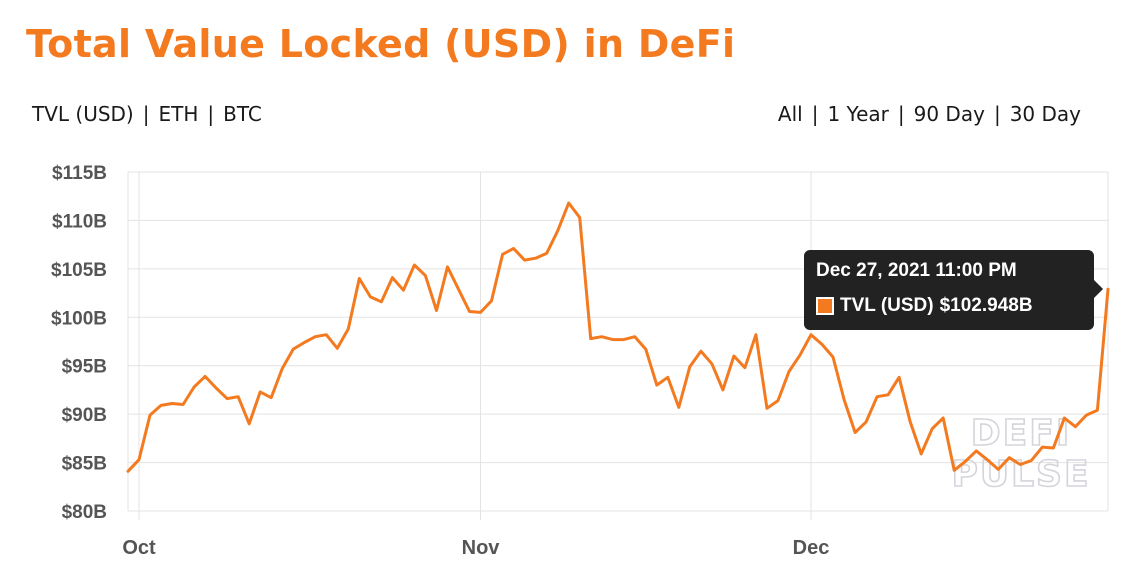 This screenshot has height=575, width=1127. What do you see at coordinates (887, 305) in the screenshot?
I see `tooltip-series-name: TVL (USD)` at bounding box center [887, 305].